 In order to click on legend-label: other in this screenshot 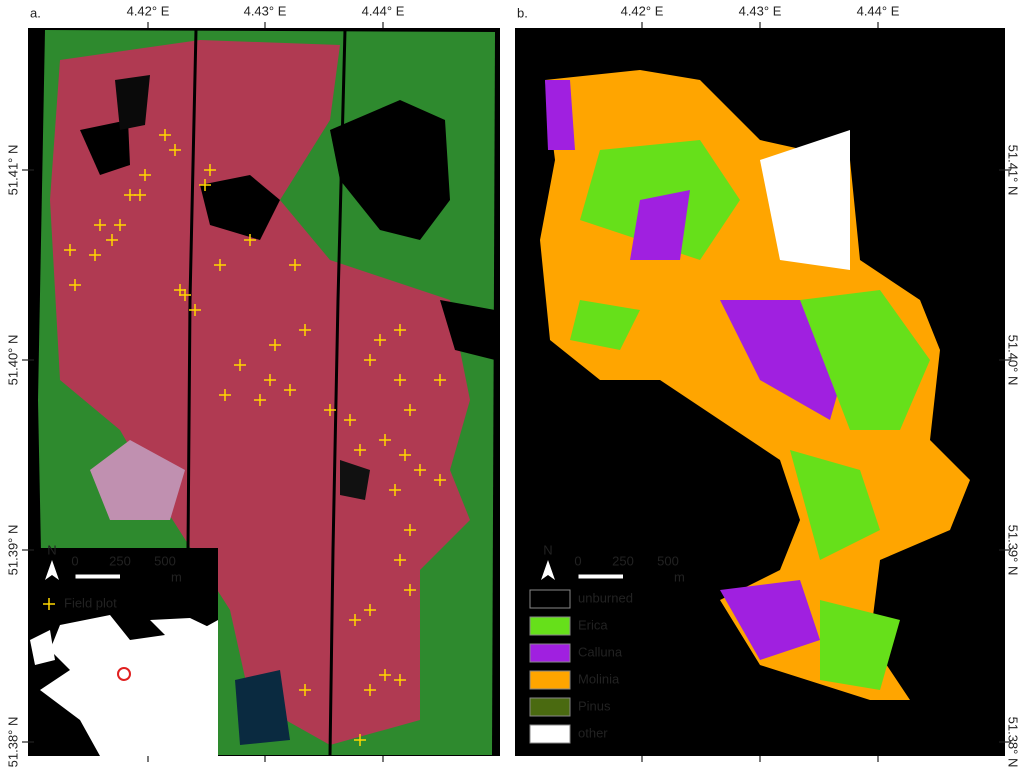, I will do `click(593, 732)`.